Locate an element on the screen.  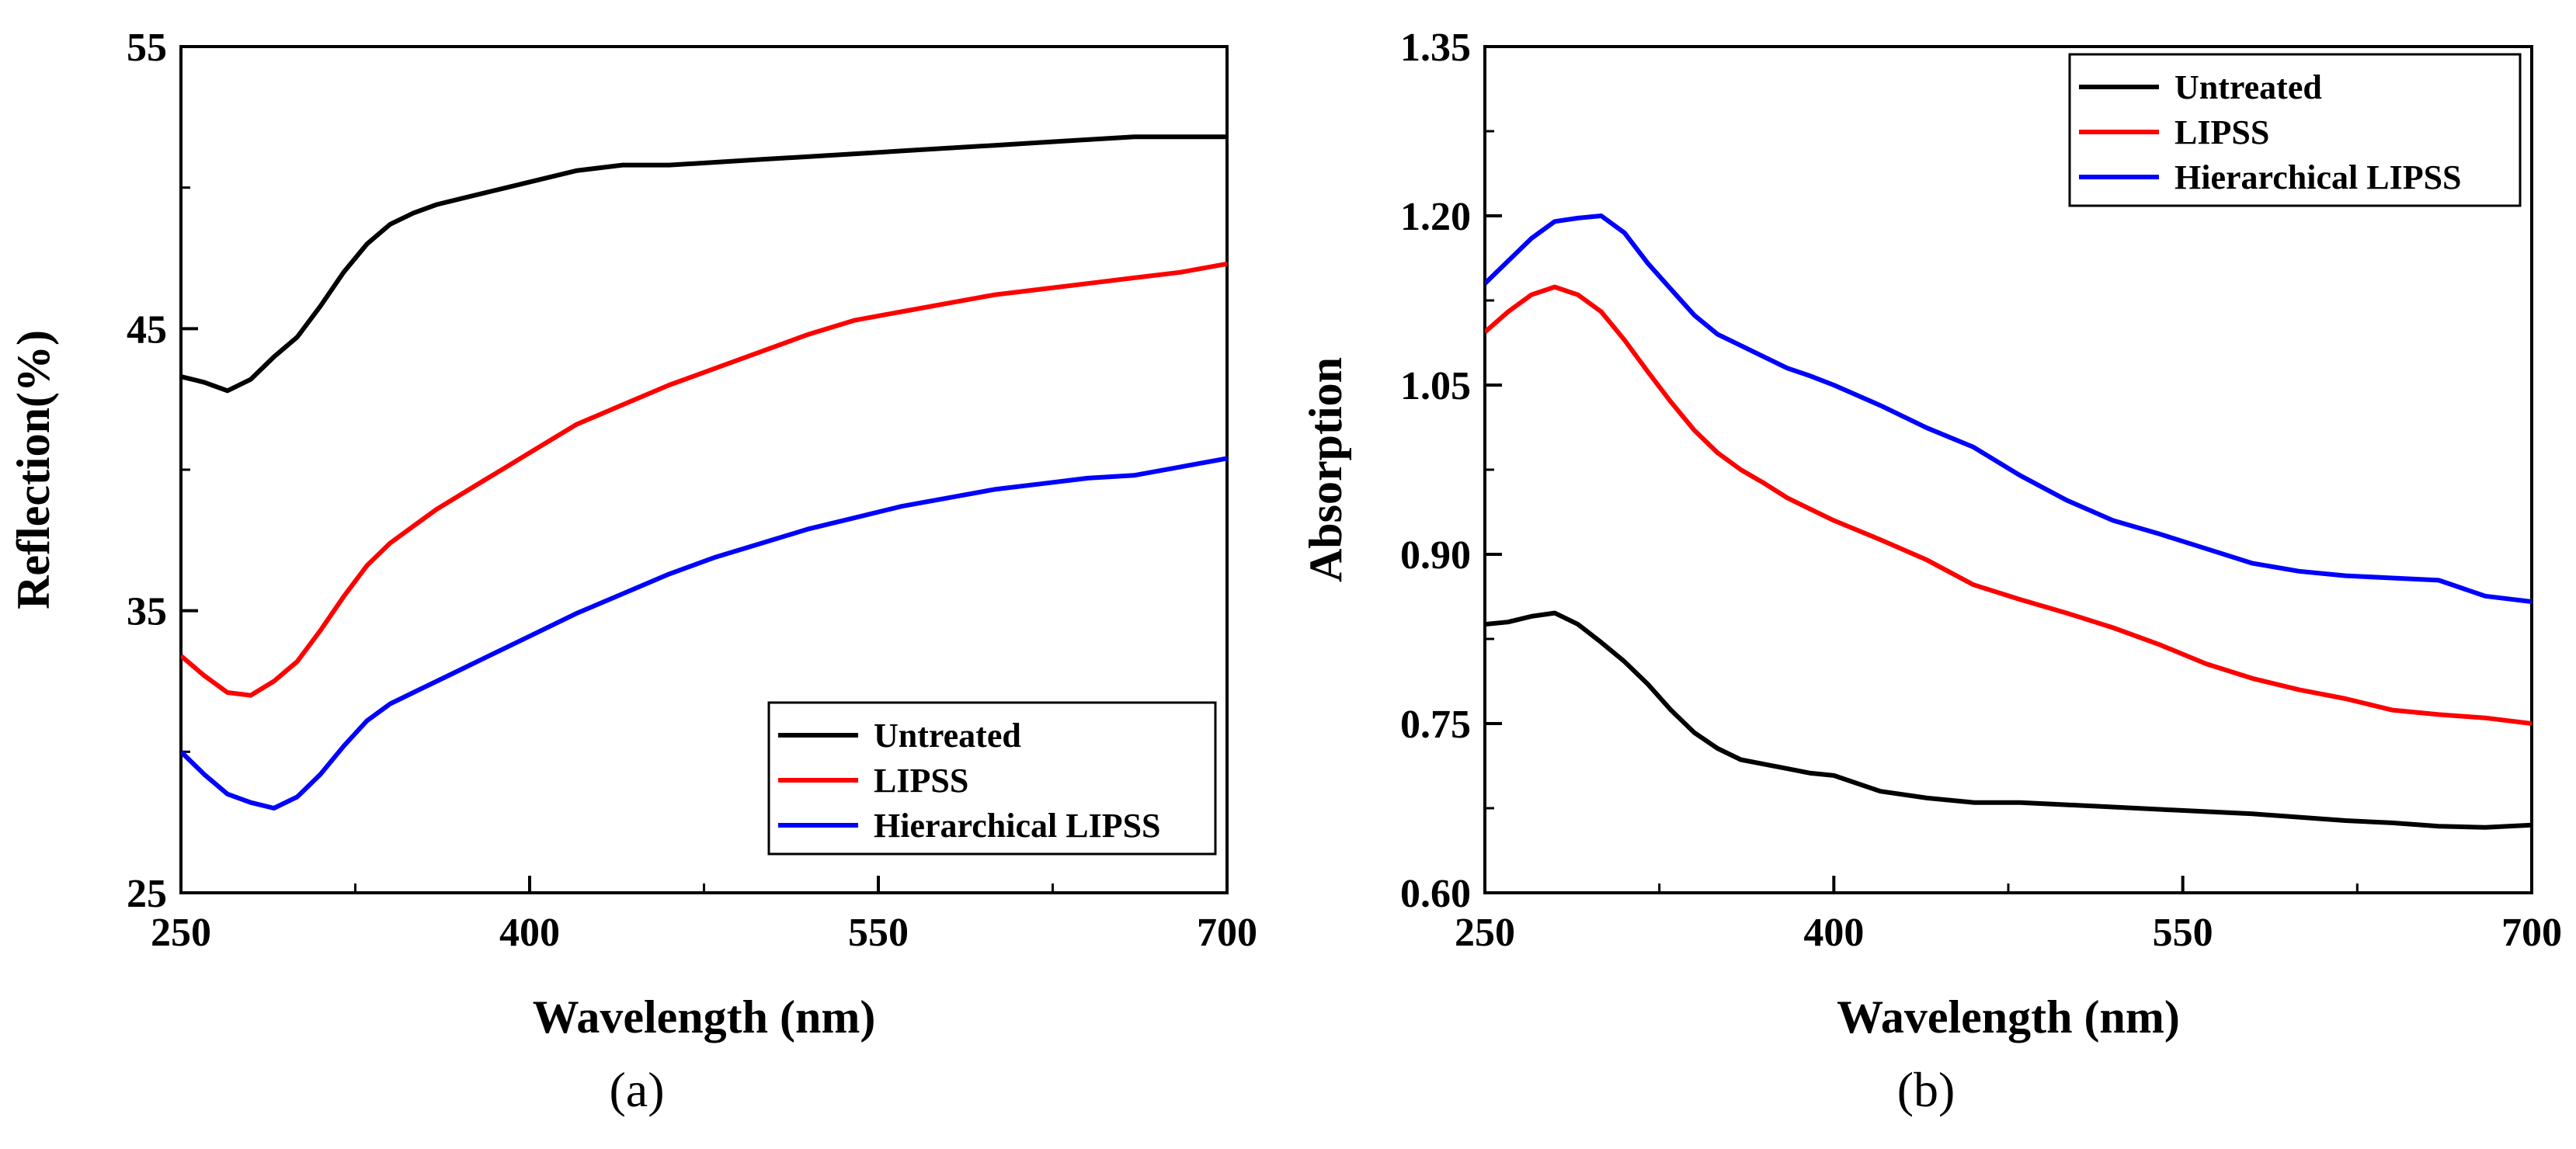
y-tick-label: 55 is located at coordinates (147, 48).